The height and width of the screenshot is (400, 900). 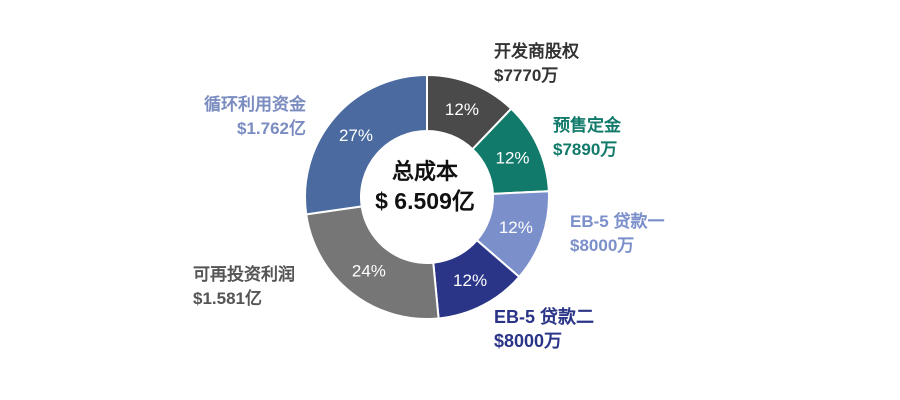 I want to click on slice-amount: $1.762亿, so click(x=271, y=128).